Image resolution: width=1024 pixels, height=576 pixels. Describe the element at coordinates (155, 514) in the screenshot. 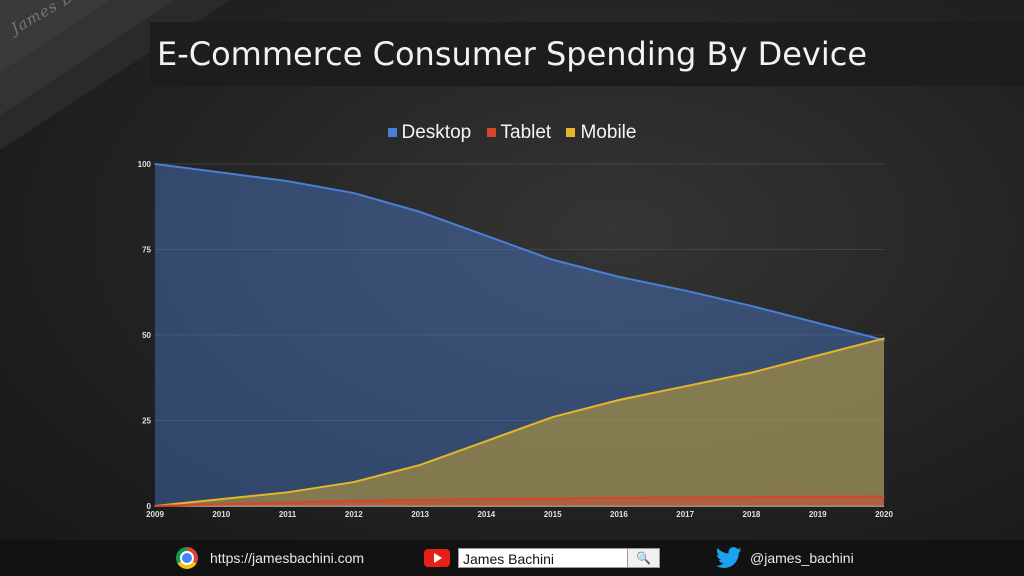

I see `x-tick-label: 2009` at that location.